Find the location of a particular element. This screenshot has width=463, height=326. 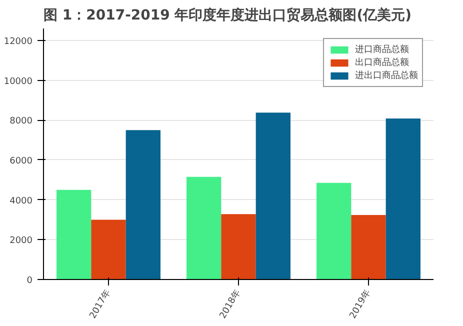

y-tick-label: 8000 is located at coordinates (21, 121).